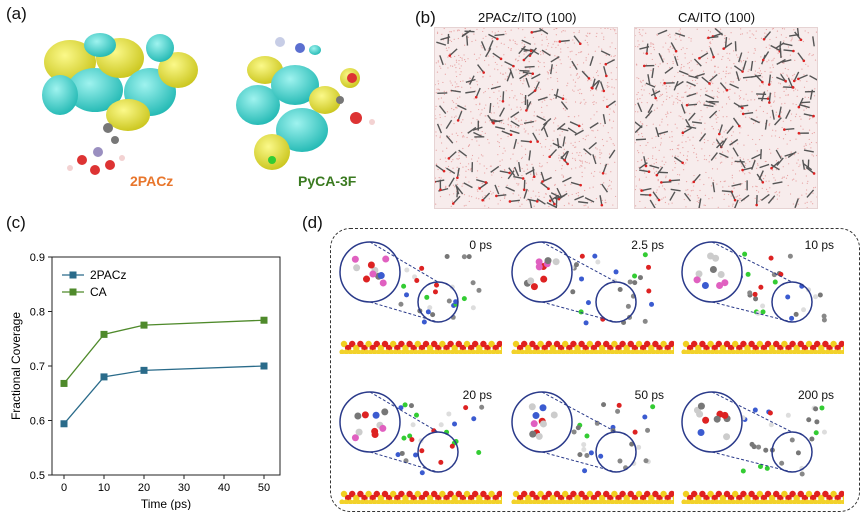  Describe the element at coordinates (96, 149) in the screenshot. I see `2pacz-atoms` at that location.